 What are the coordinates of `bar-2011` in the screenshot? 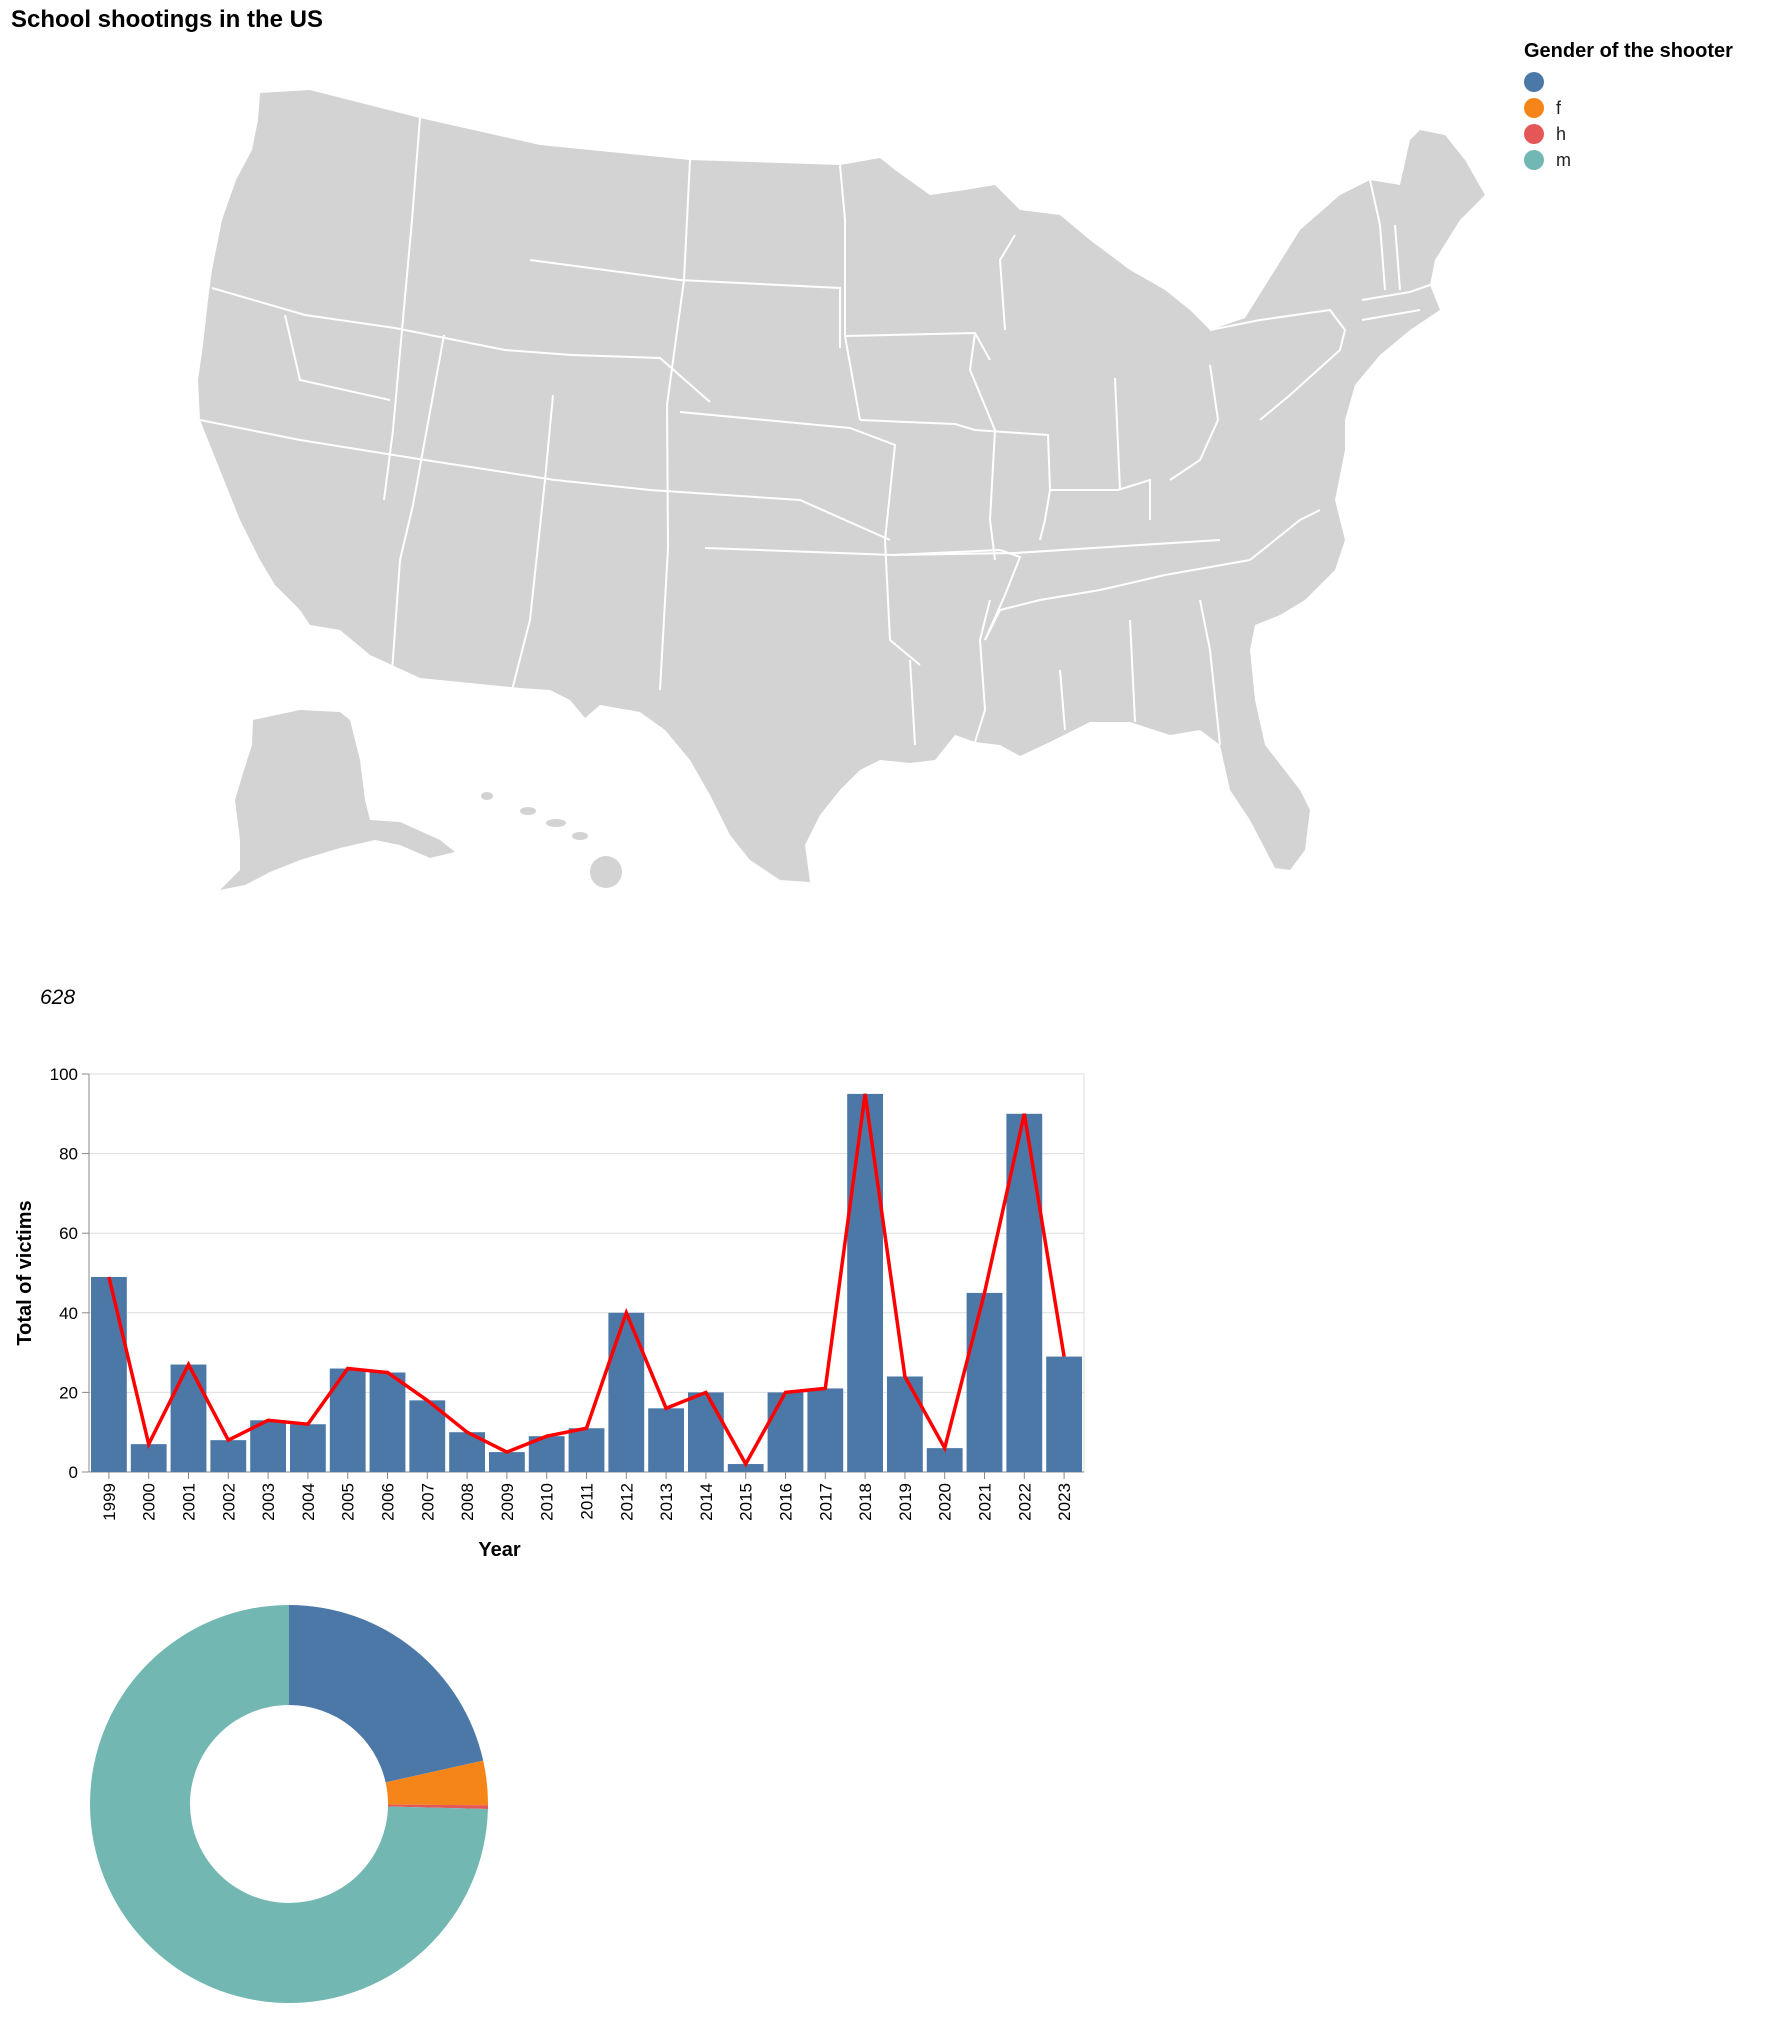 It's located at (586, 1450).